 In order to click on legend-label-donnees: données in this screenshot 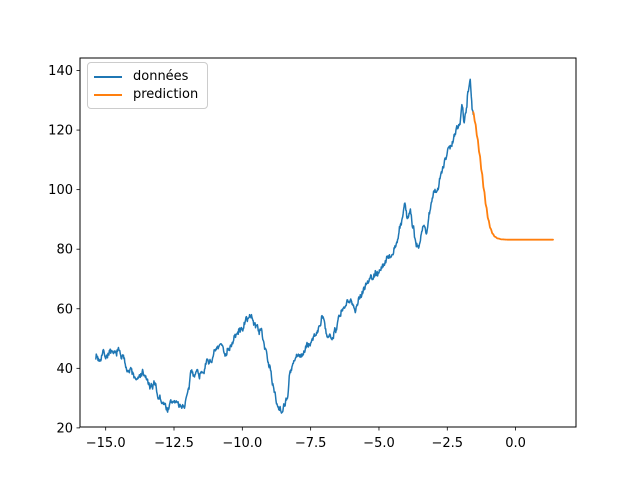, I will do `click(161, 76)`.